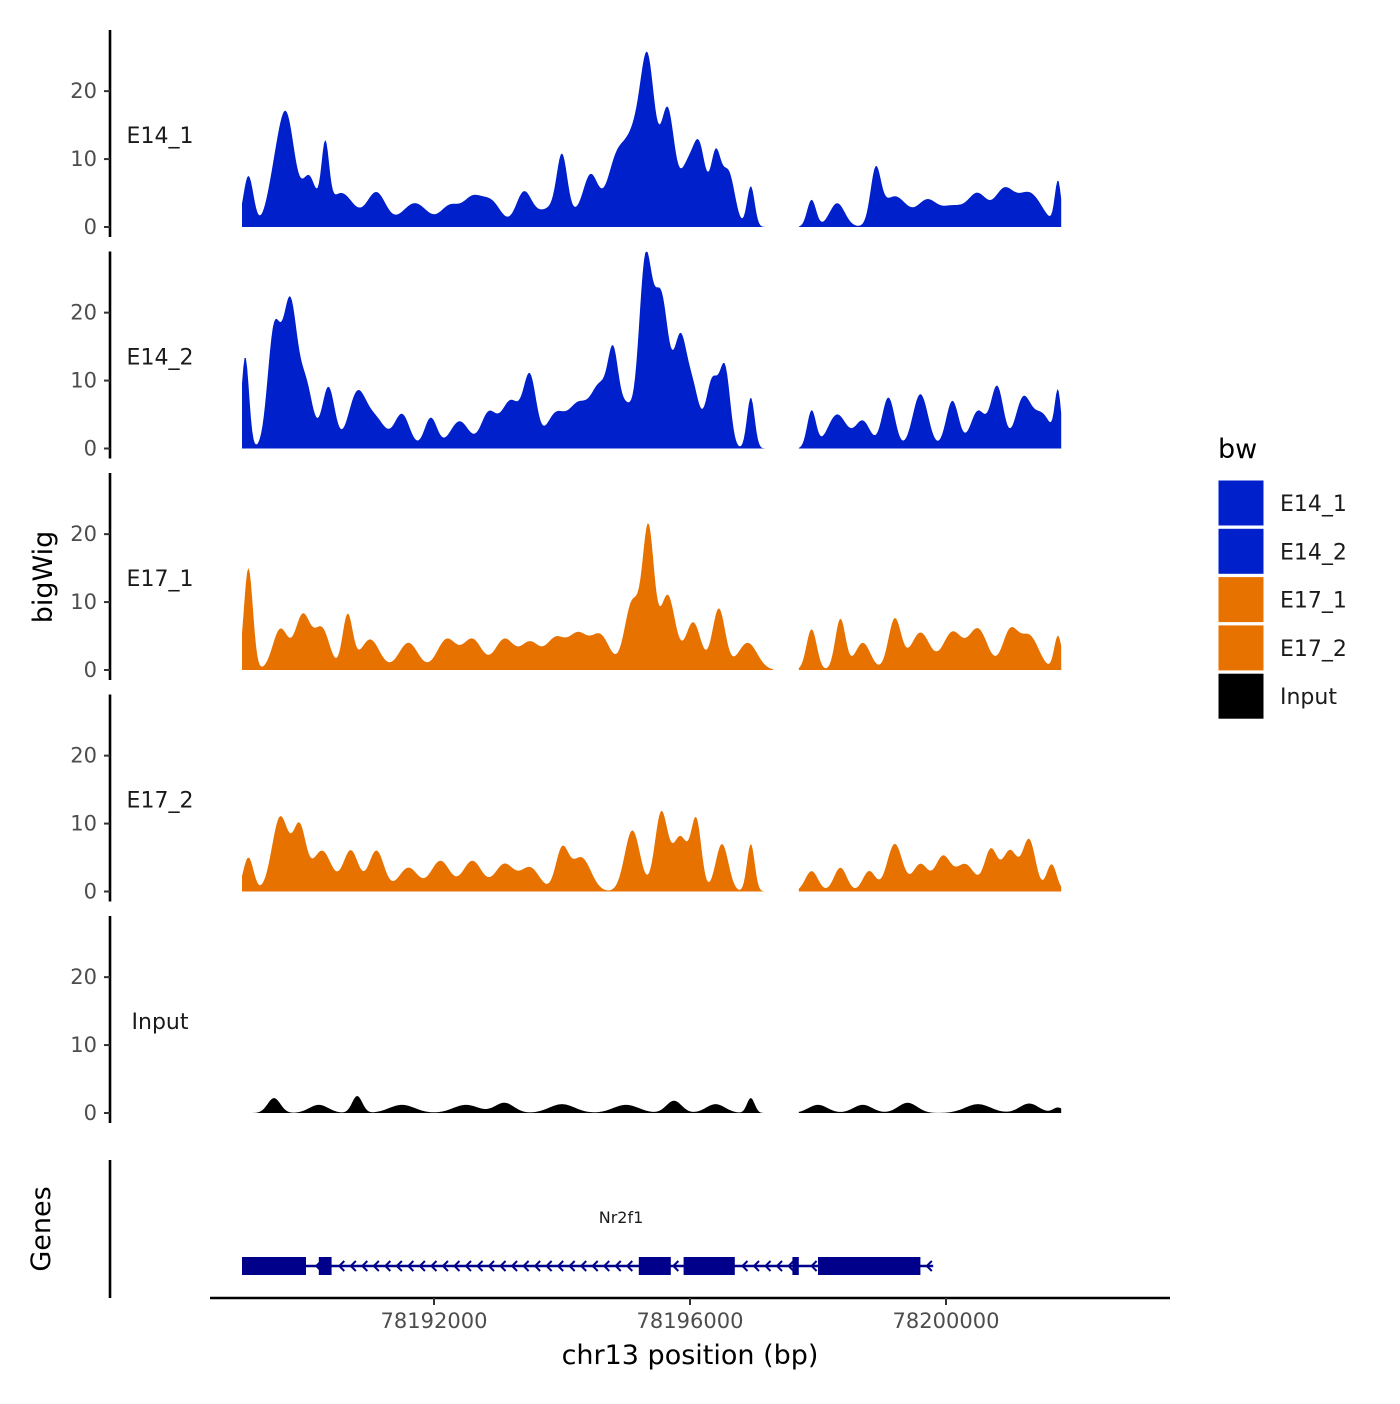 The width and height of the screenshot is (1400, 1404). Describe the element at coordinates (434, 1321) in the screenshot. I see `x-tick-label: 78192000` at that location.